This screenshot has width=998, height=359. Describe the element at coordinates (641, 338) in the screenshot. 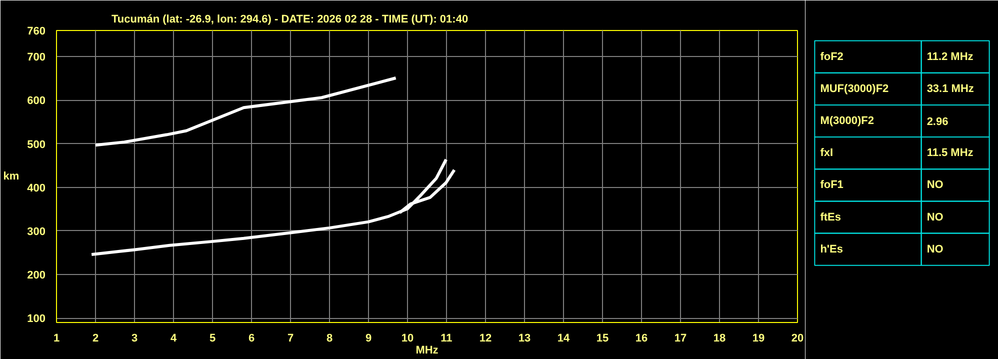

I see `x-tick-label: 16` at that location.